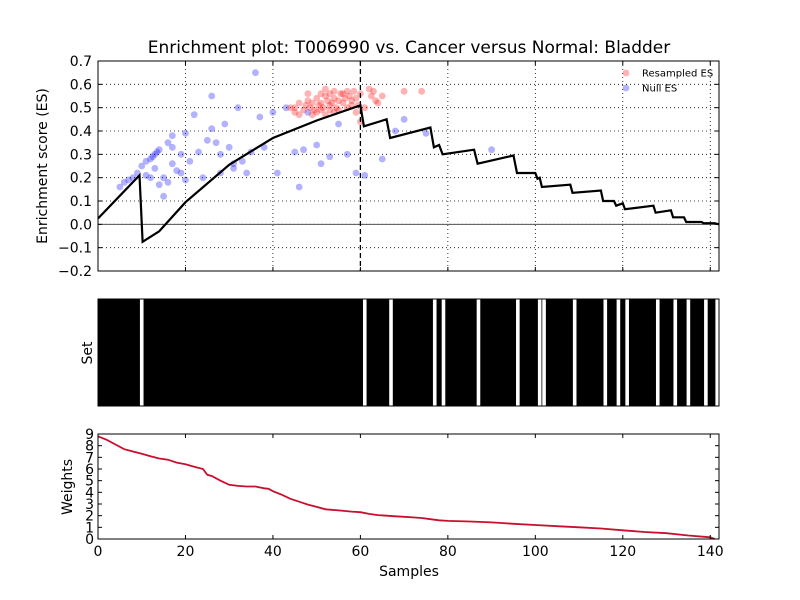  Describe the element at coordinates (89, 482) in the screenshot. I see `y-tick-label: 5` at that location.